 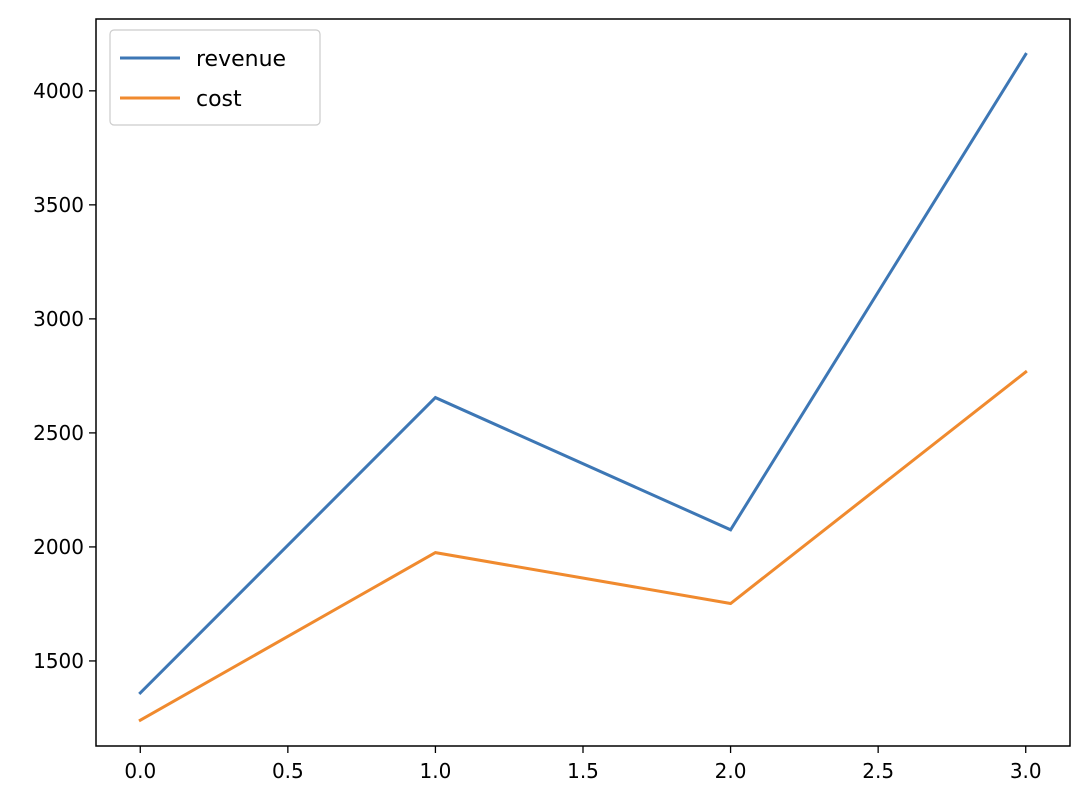 What do you see at coordinates (58, 433) in the screenshot?
I see `y-tick-label: 2500` at bounding box center [58, 433].